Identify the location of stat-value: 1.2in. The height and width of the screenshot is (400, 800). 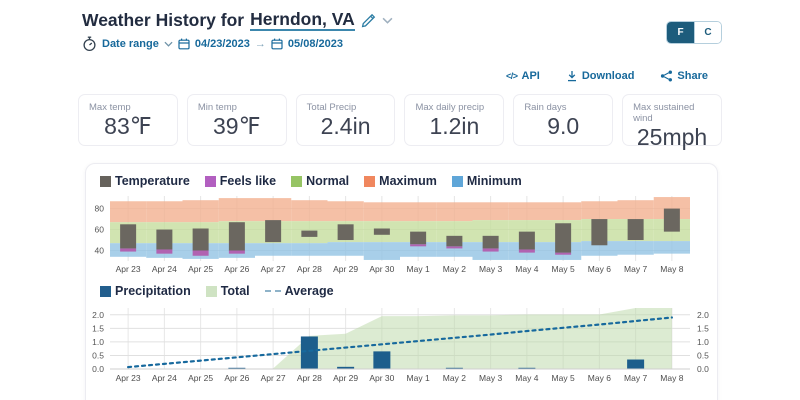
(454, 126).